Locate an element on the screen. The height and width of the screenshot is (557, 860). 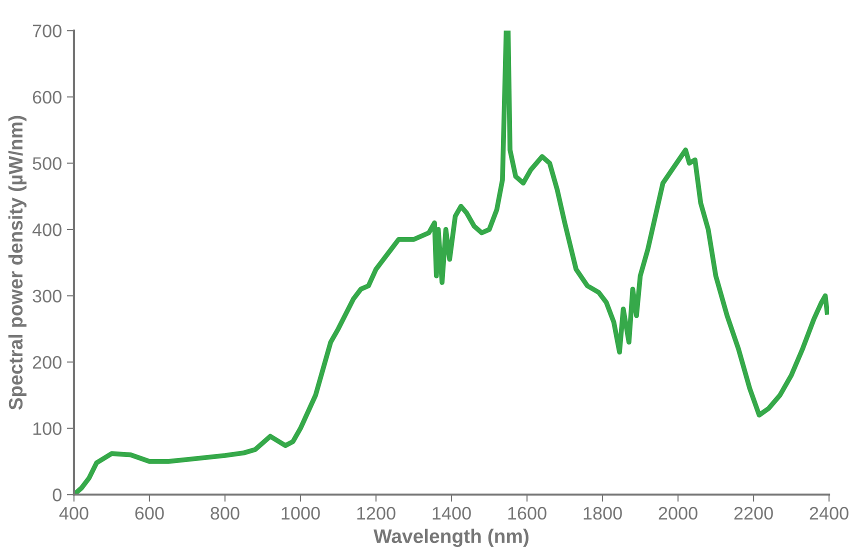
x-tick-label: 2000 is located at coordinates (678, 513).